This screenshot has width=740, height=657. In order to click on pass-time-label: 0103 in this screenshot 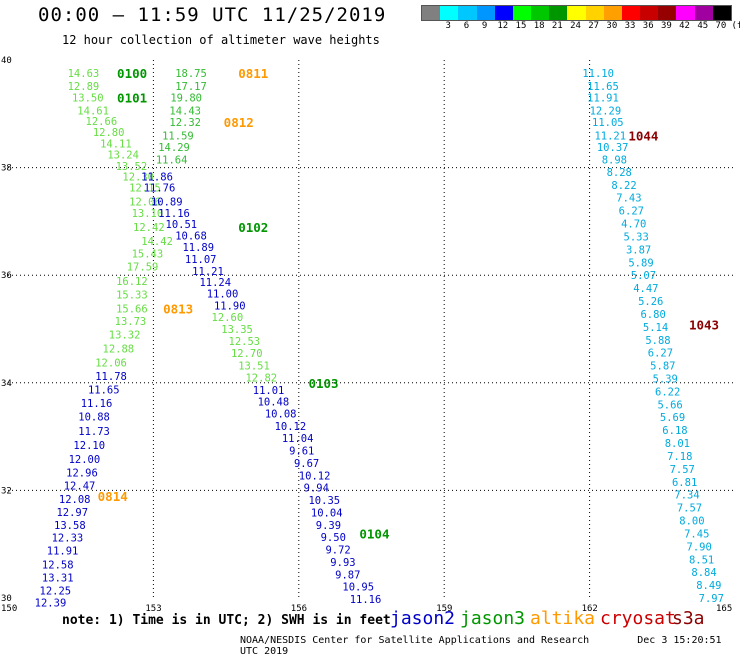, I will do `click(323, 383)`.